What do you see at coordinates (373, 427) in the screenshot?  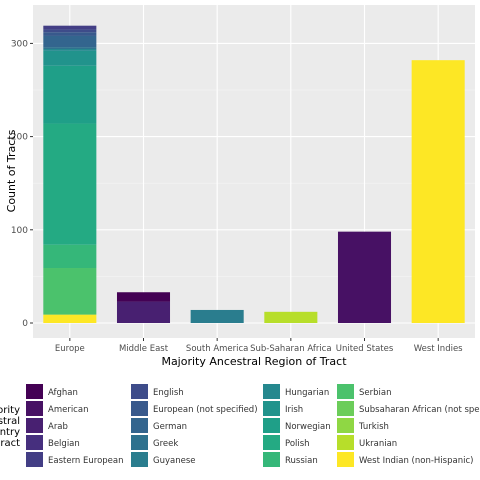 I see `legend-label: Turkish` at bounding box center [373, 427].